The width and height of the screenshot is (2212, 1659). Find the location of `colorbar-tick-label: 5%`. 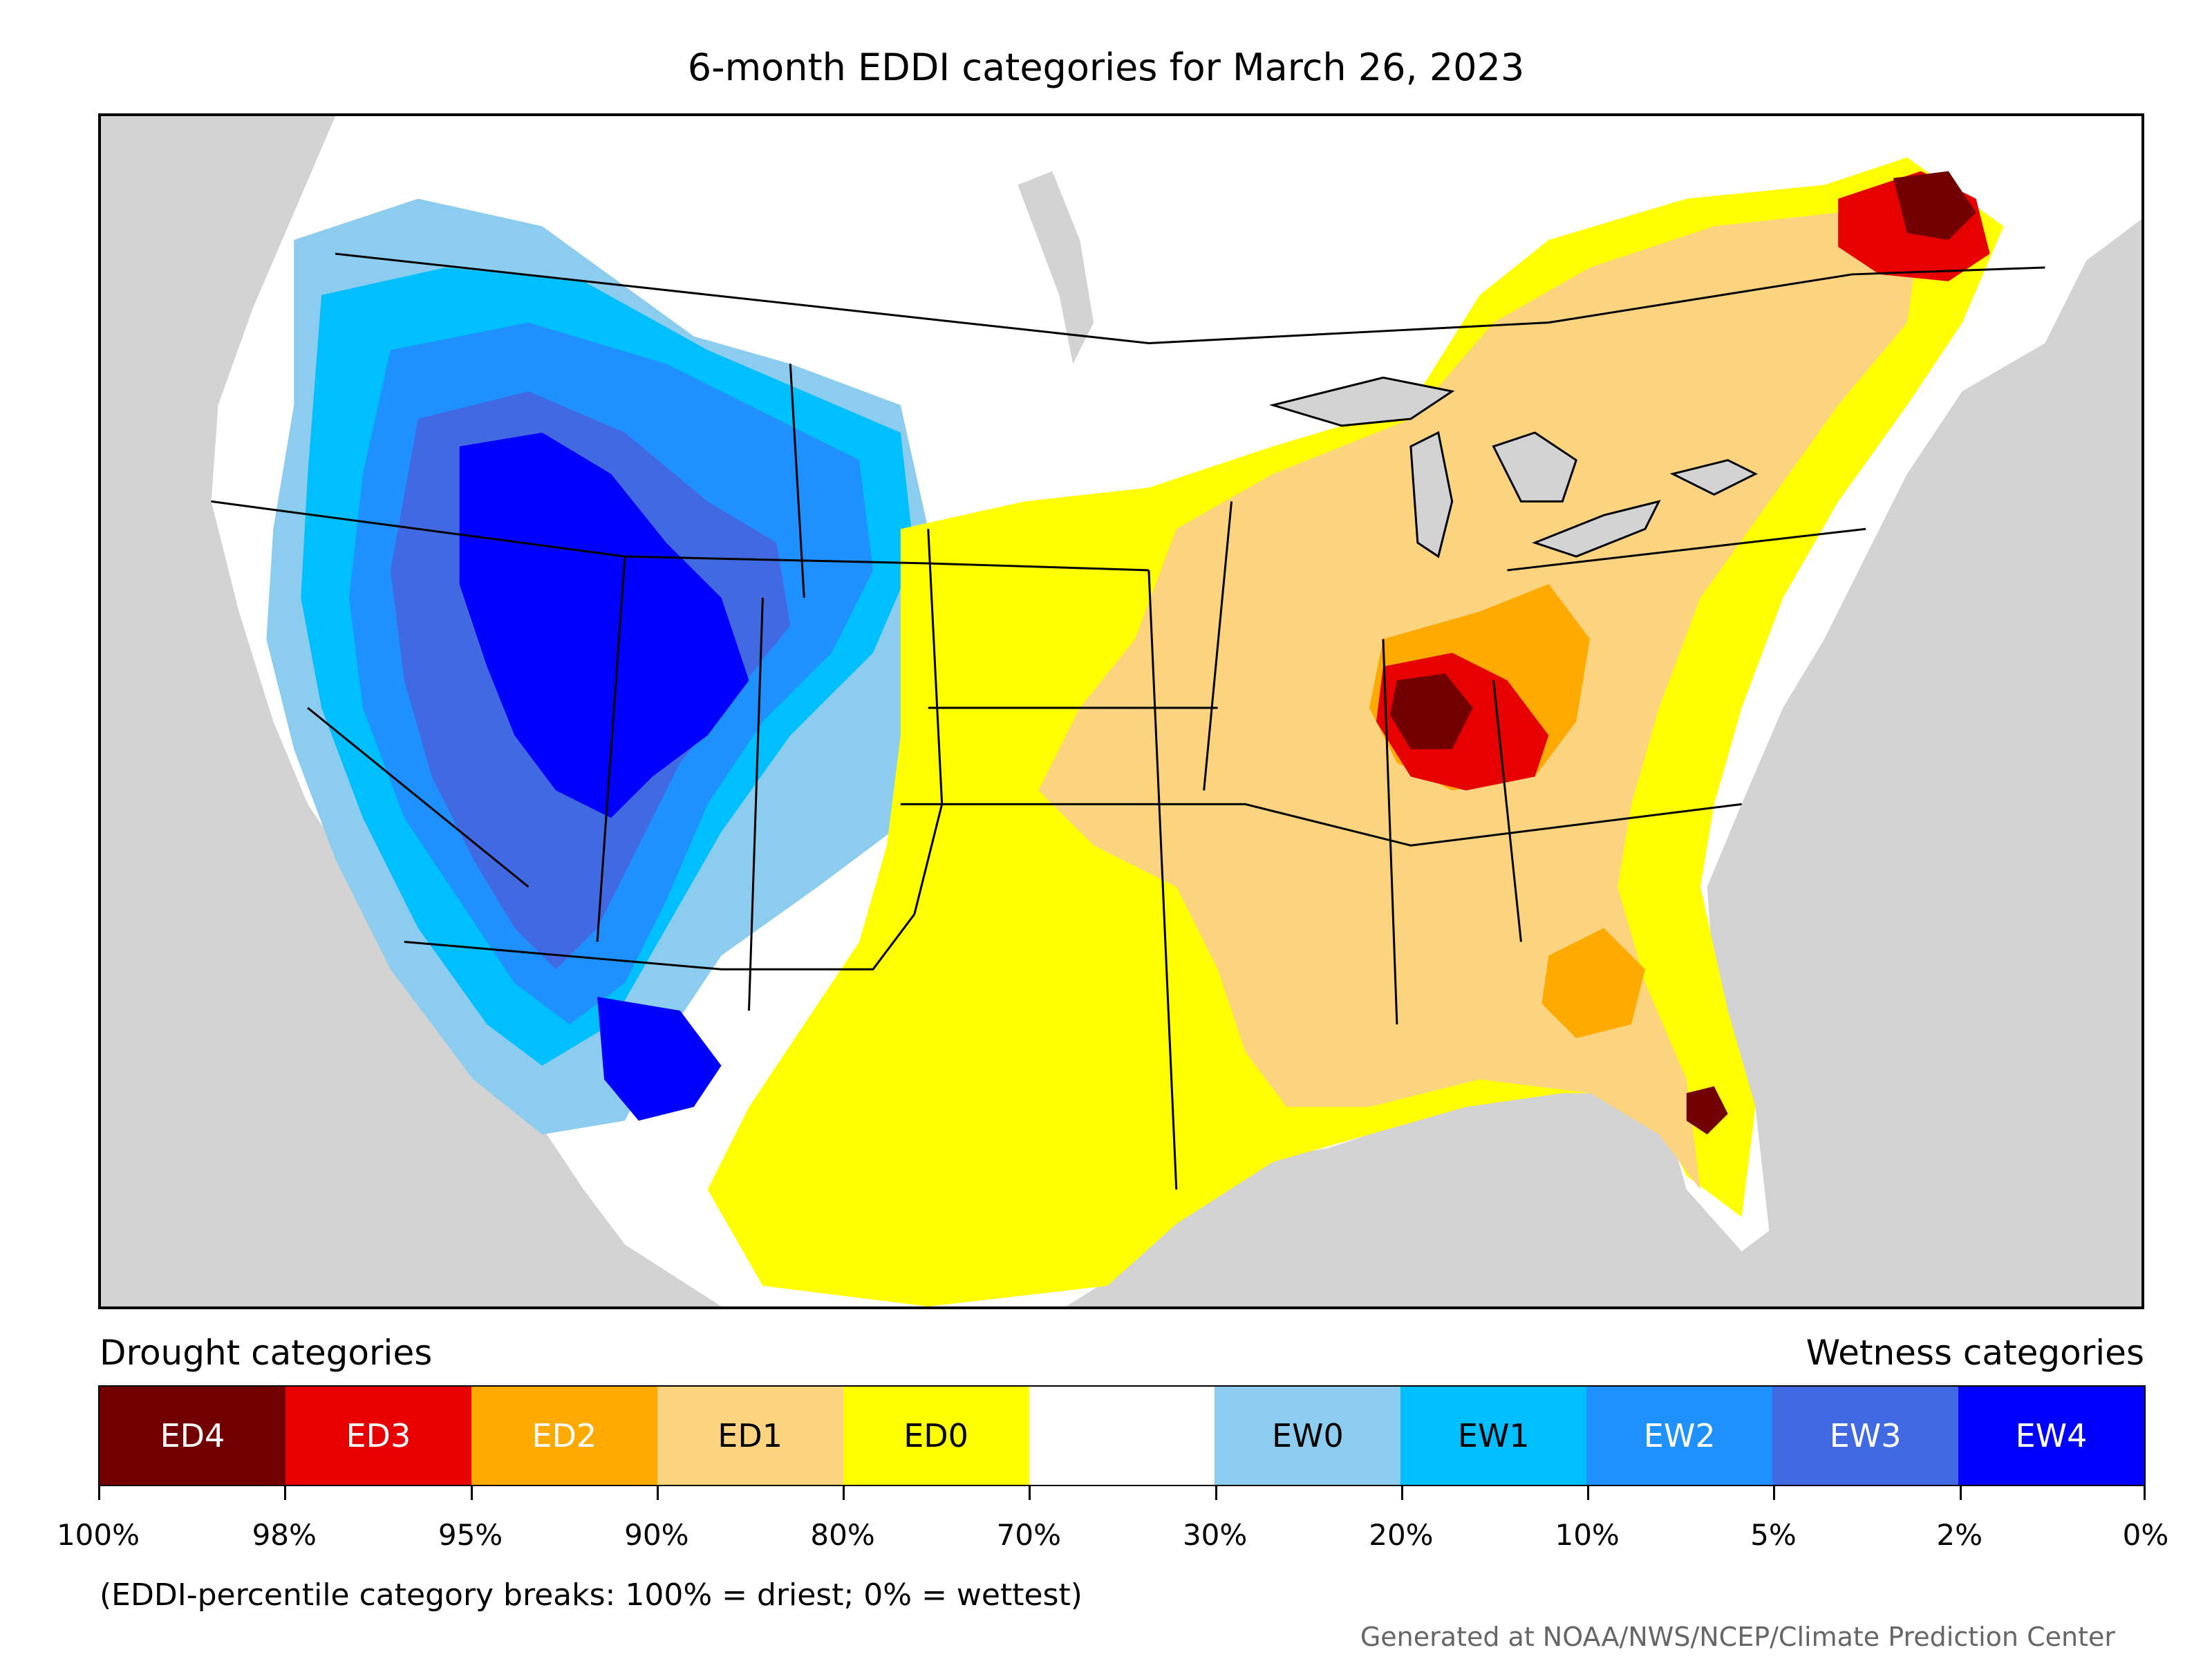

colorbar-tick-label: 5% is located at coordinates (1774, 1535).